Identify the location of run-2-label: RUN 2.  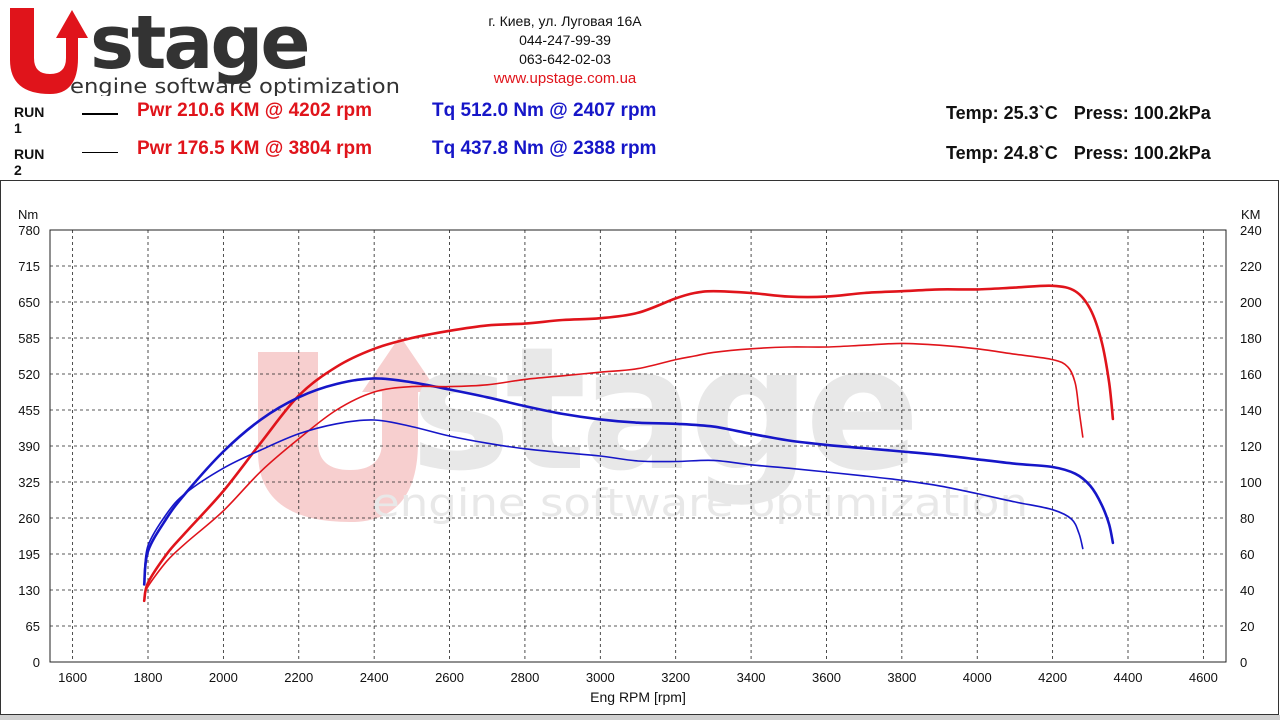
(29, 162).